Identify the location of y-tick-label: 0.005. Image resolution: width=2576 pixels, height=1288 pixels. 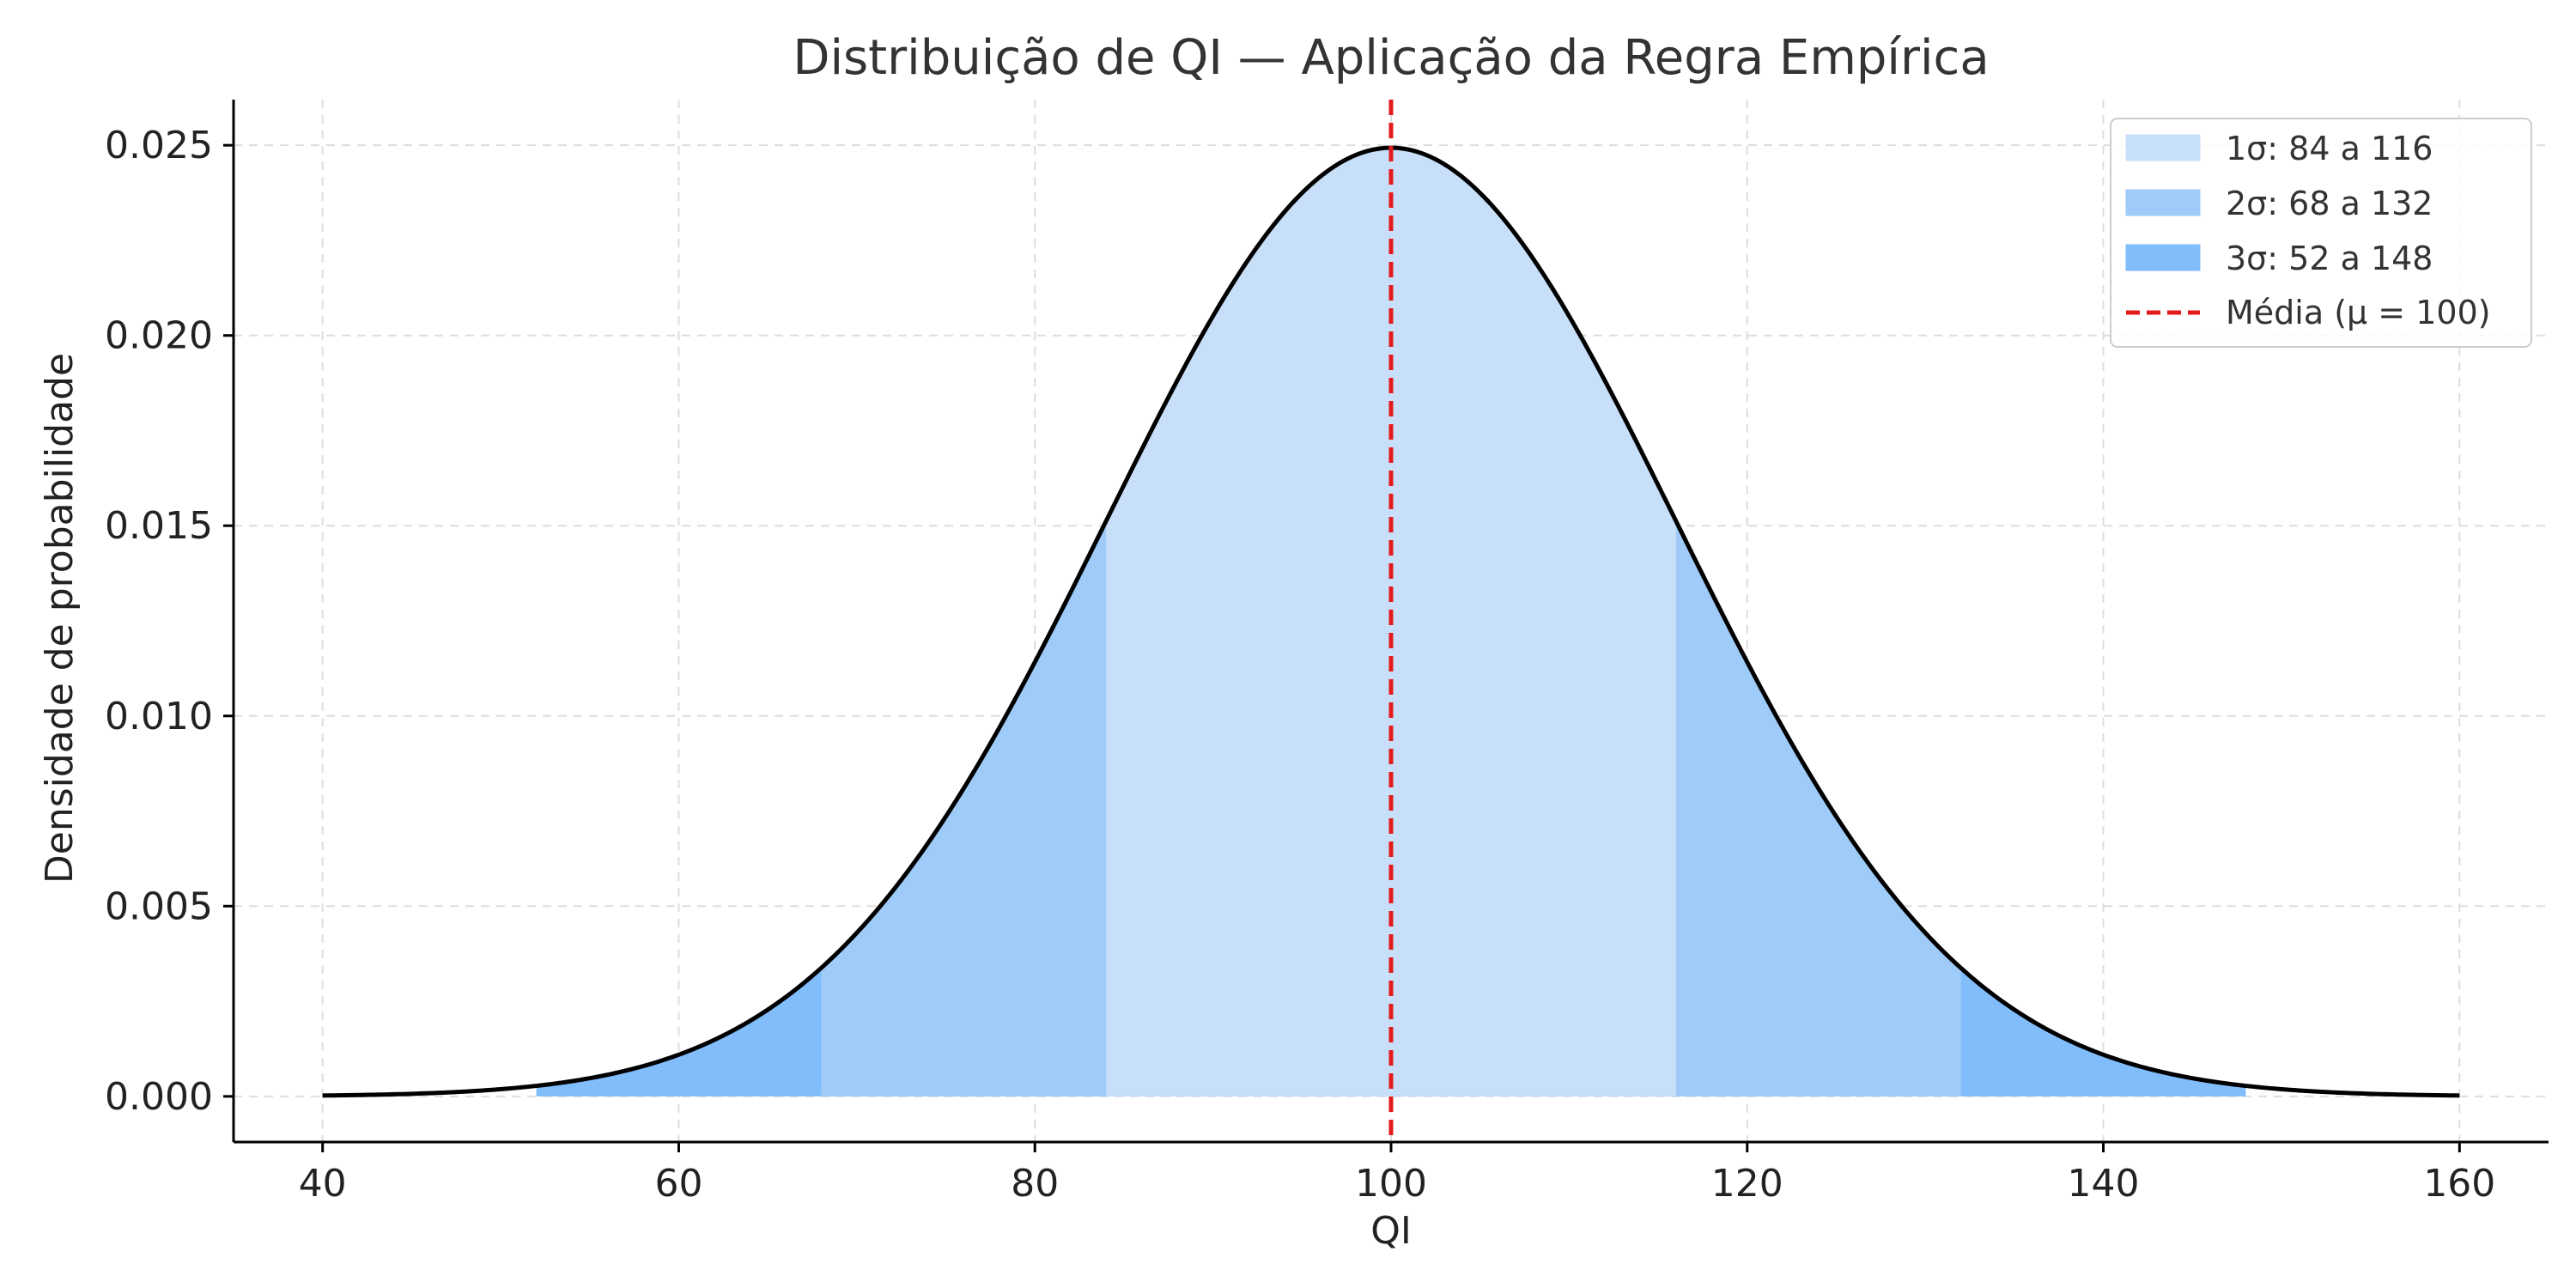
(159, 906).